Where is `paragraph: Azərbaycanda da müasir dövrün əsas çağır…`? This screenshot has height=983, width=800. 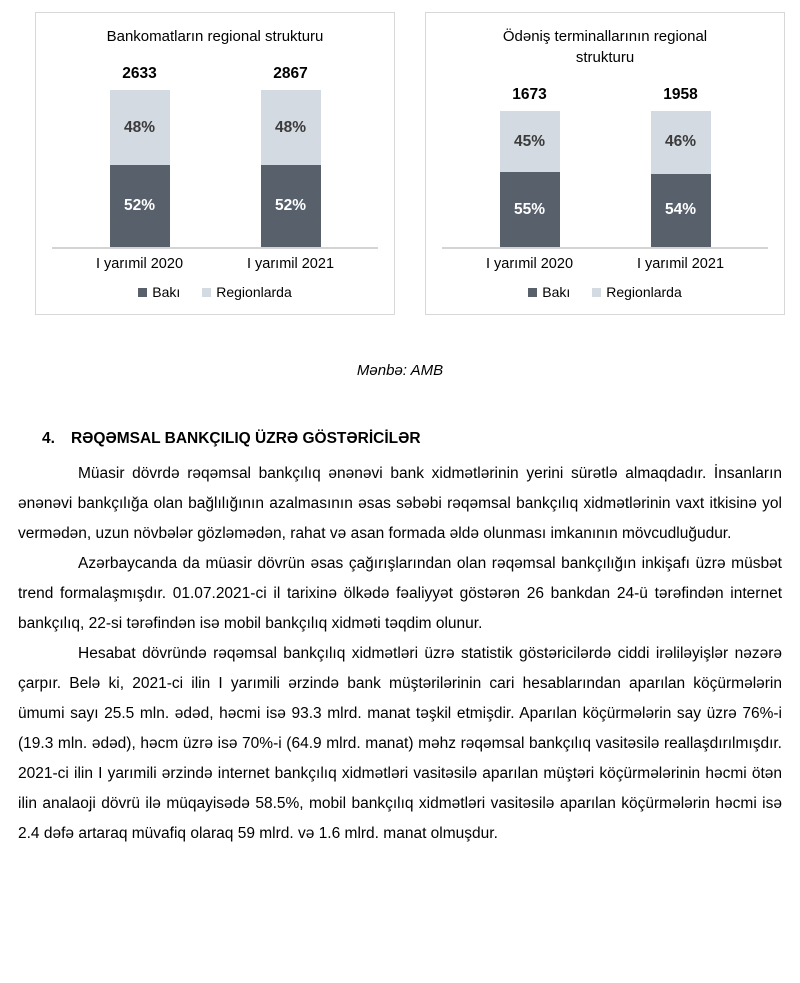 paragraph: Azərbaycanda da müasir dövrün əsas çağır… is located at coordinates (400, 593).